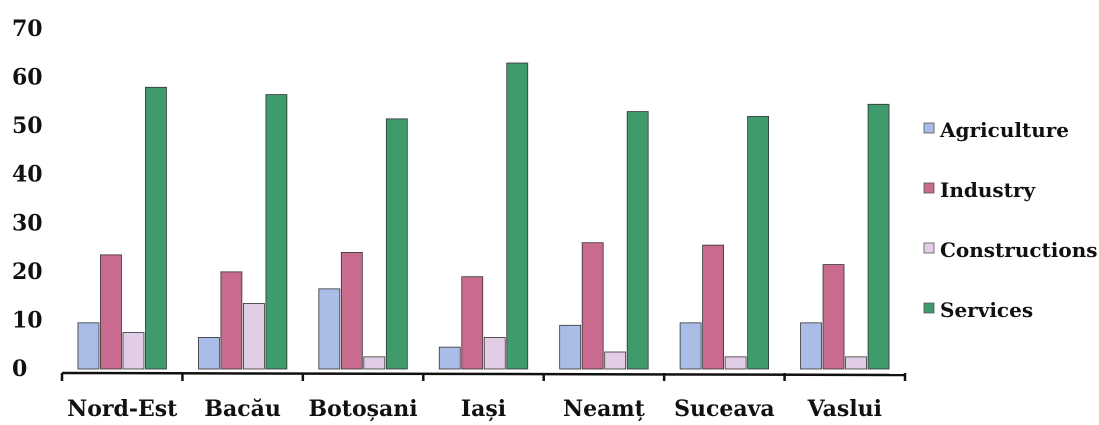  Describe the element at coordinates (929, 188) in the screenshot. I see `legend-swatch-industry` at that location.